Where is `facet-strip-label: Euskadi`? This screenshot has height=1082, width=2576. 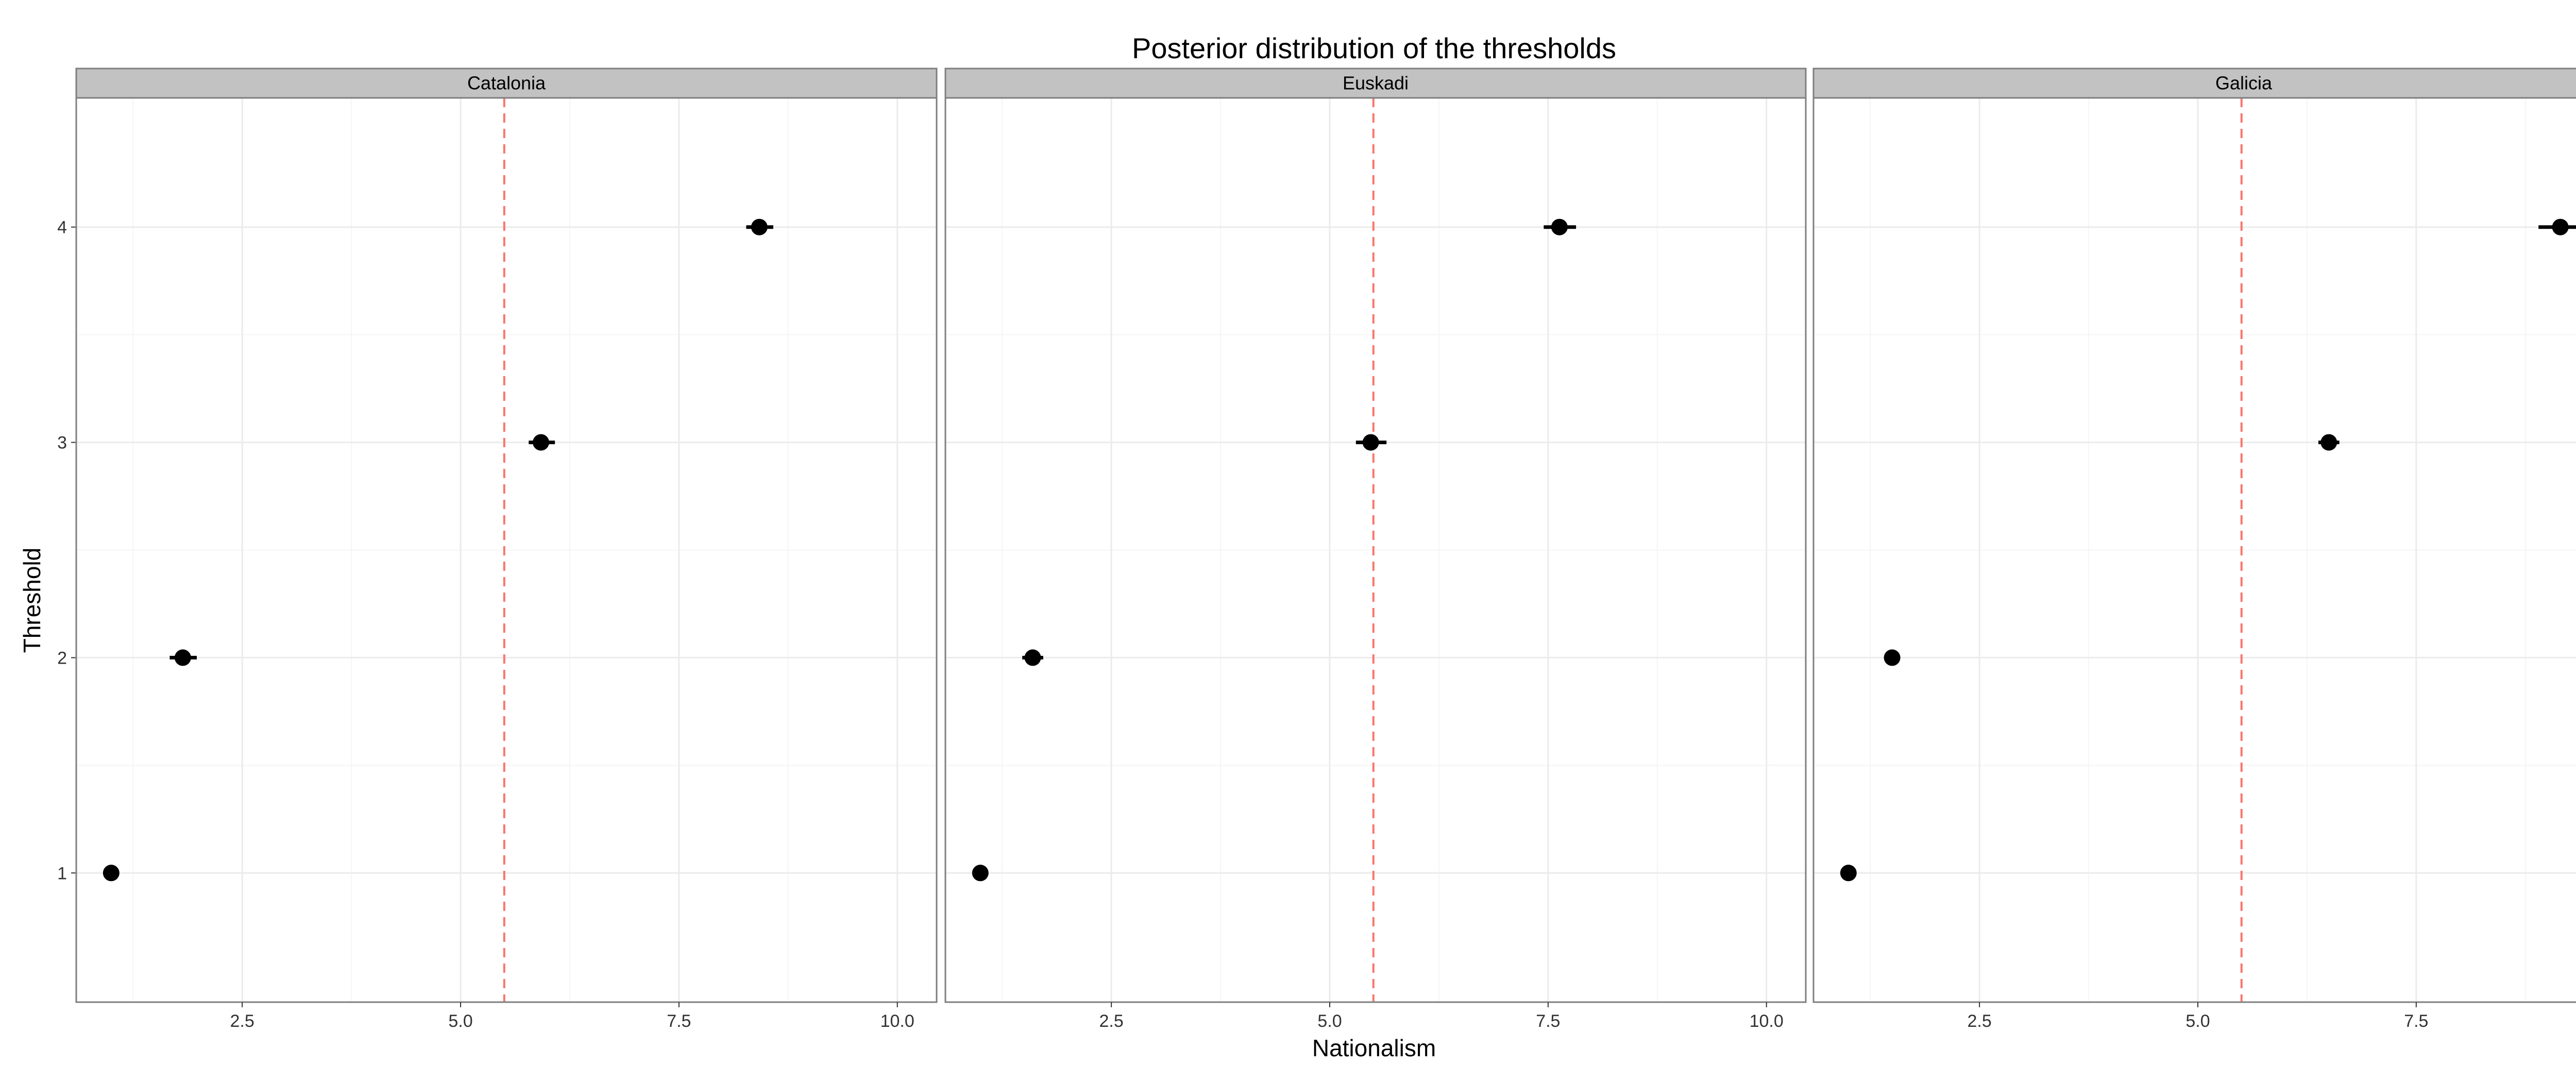 facet-strip-label: Euskadi is located at coordinates (1376, 84).